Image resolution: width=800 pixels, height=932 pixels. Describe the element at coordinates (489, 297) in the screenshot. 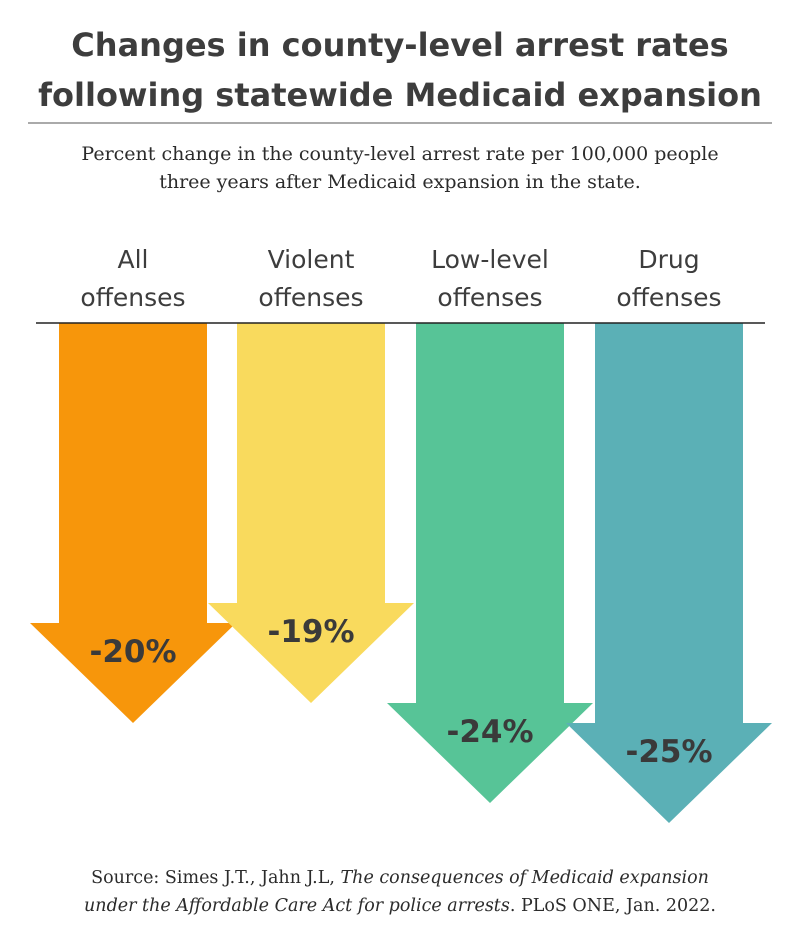

I see `category-label-3-line-2: offenses` at that location.